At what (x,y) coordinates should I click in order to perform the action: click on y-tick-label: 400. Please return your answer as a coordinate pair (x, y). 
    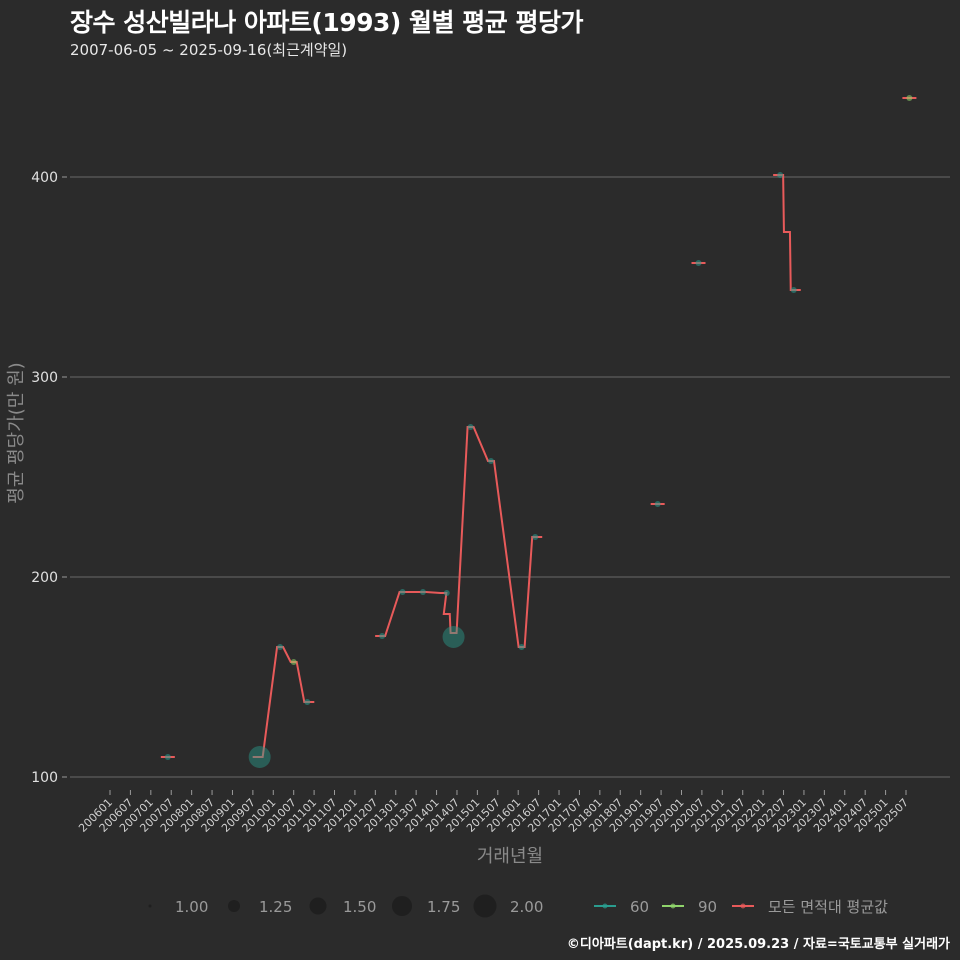
    Looking at the image, I should click on (44, 178).